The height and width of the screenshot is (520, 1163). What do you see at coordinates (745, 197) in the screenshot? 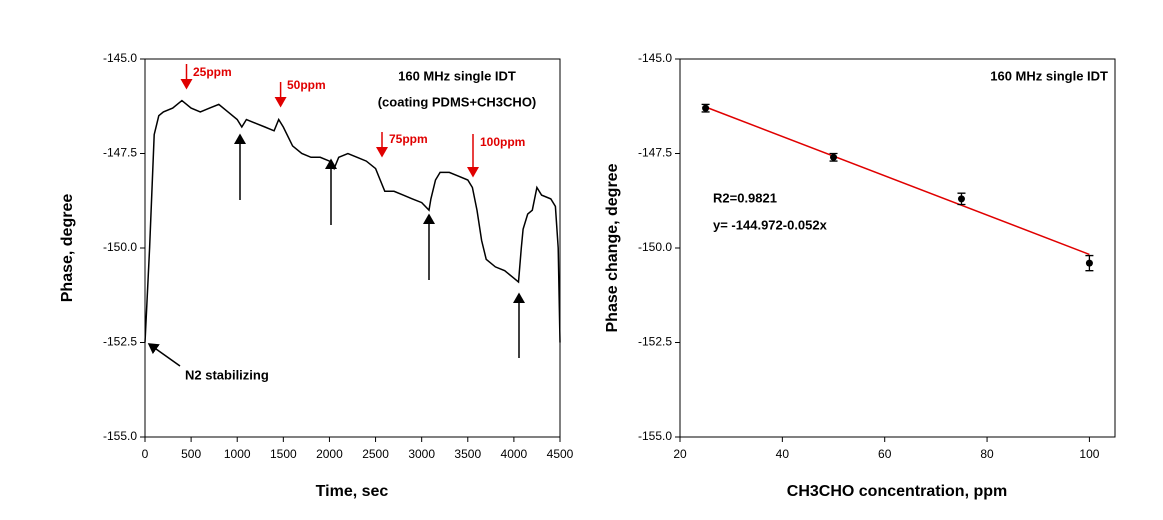
I see `annotation: R2=0.9821` at bounding box center [745, 197].